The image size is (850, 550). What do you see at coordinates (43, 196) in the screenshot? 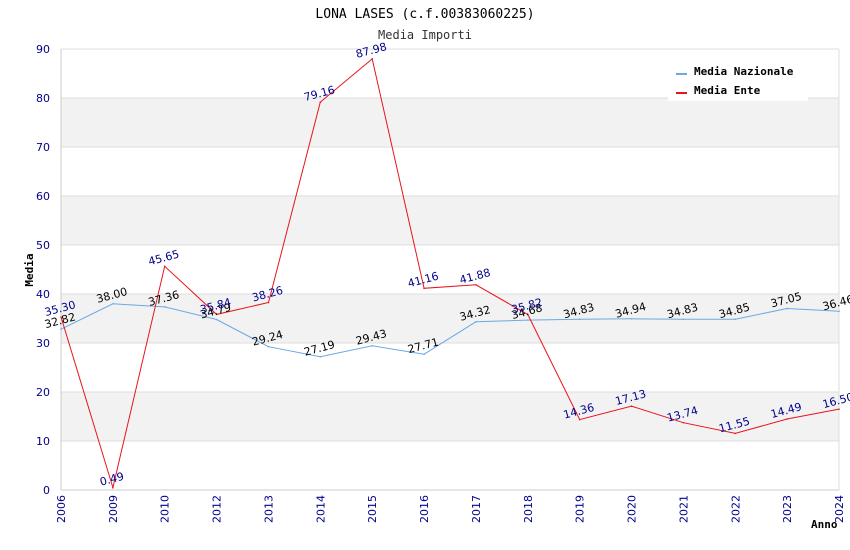
I see `y-tick-label: 60` at bounding box center [43, 196].